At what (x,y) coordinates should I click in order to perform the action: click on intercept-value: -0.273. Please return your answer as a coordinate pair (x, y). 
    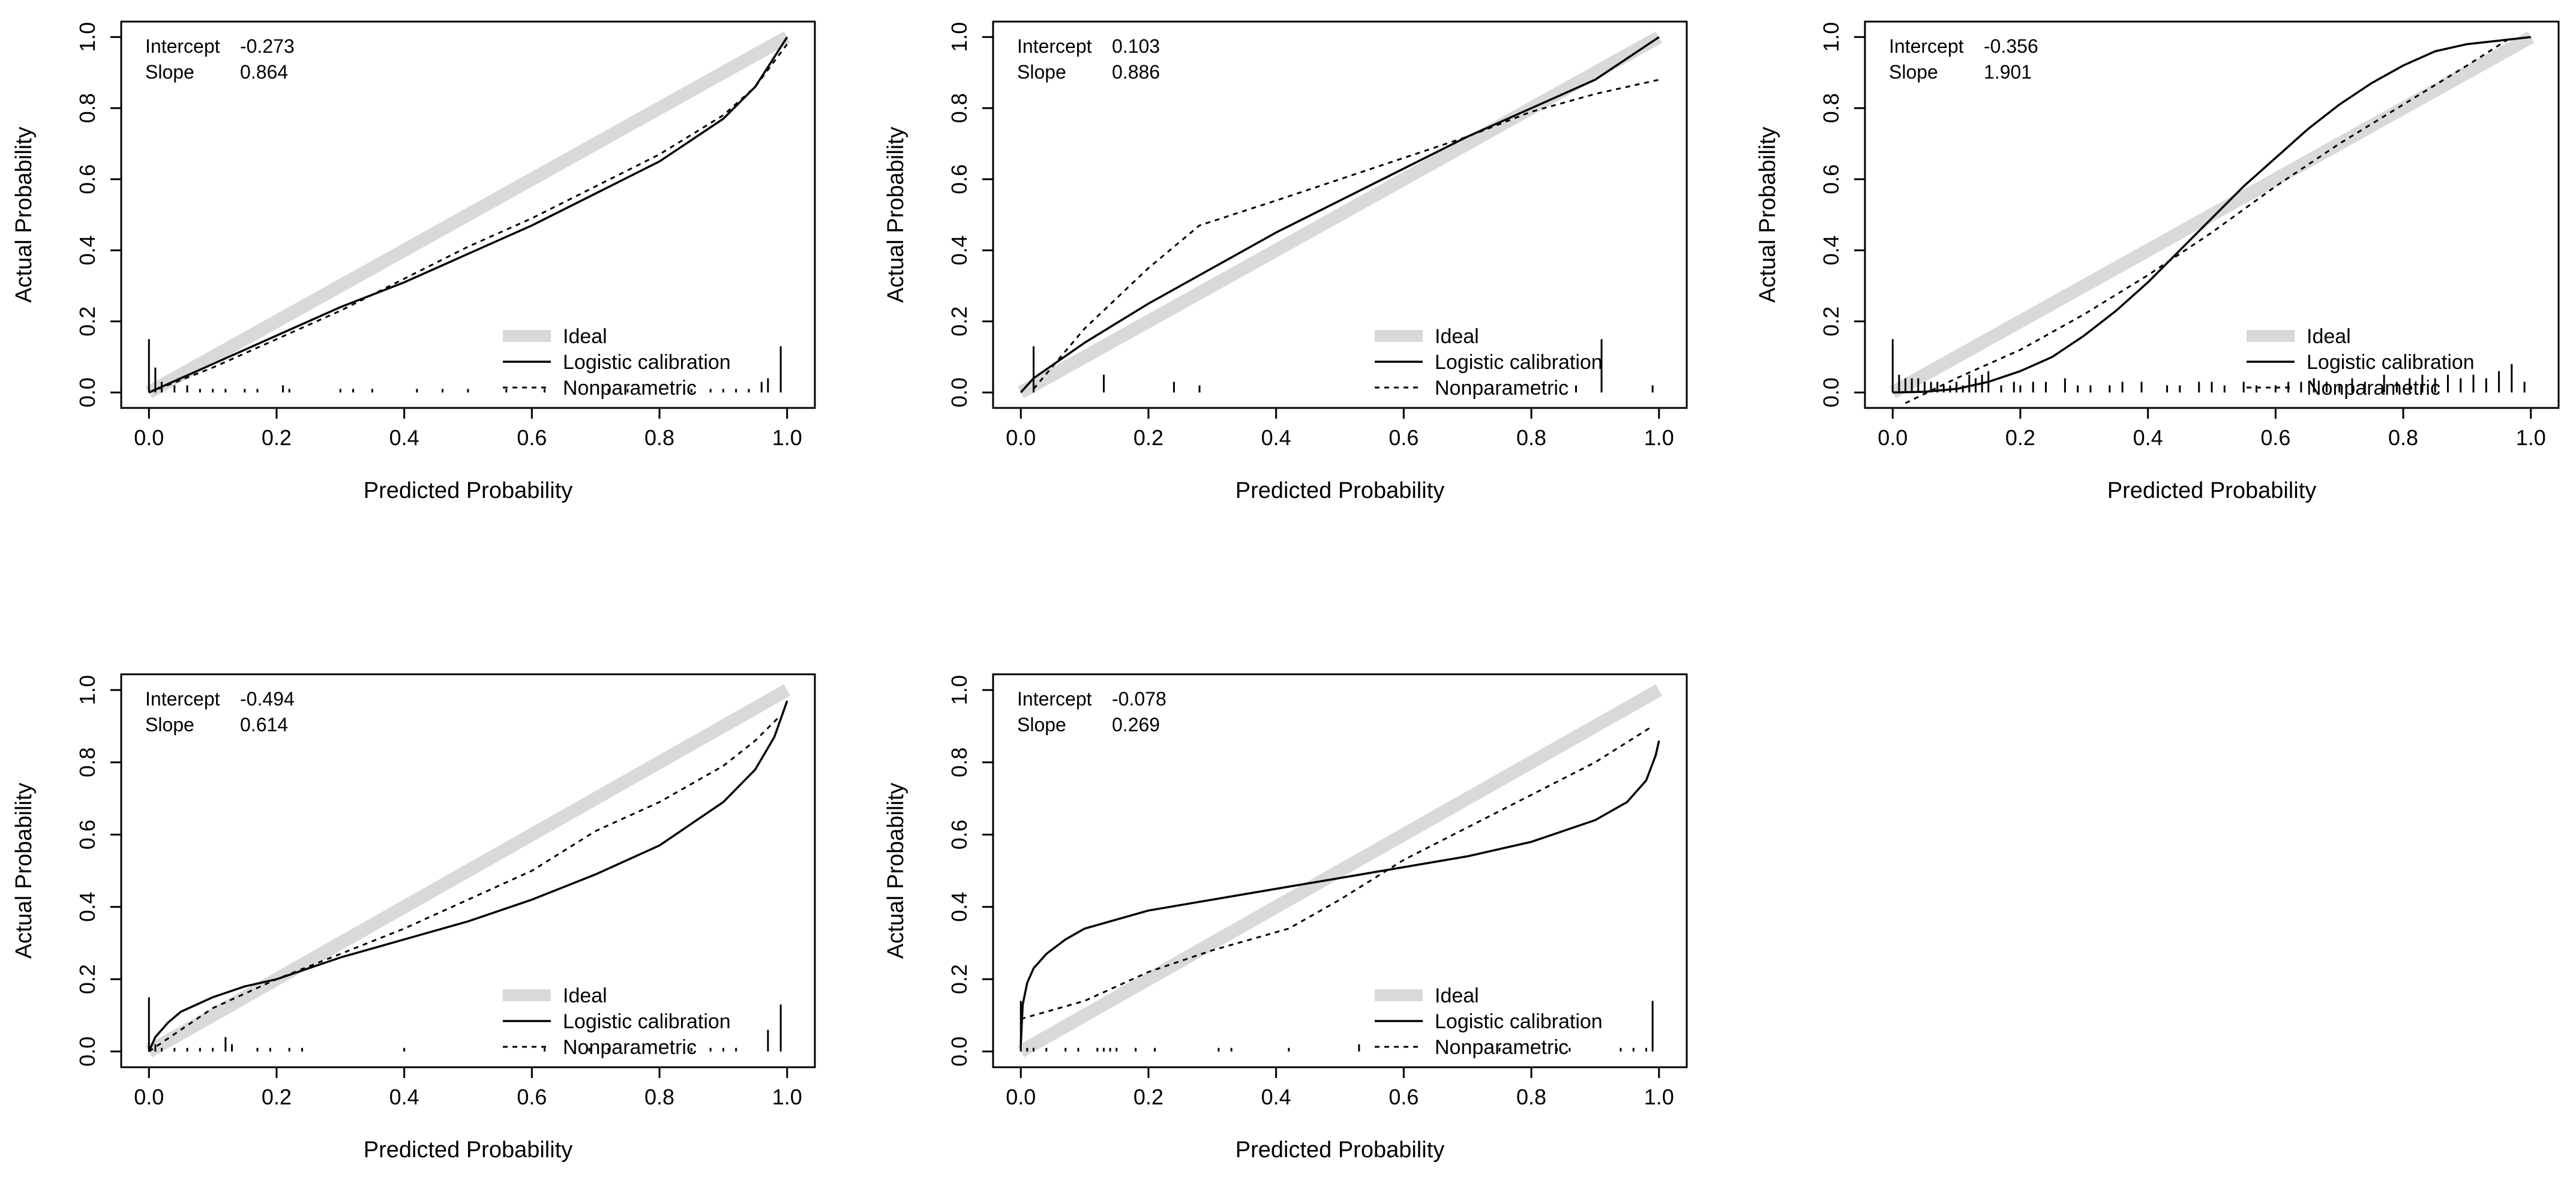
    Looking at the image, I should click on (267, 46).